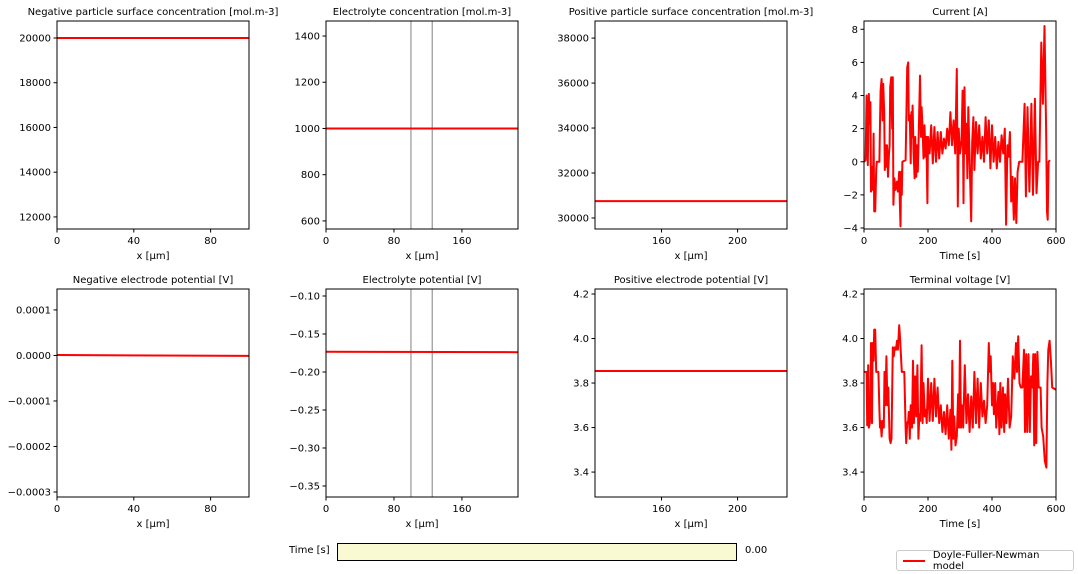 The width and height of the screenshot is (1078, 574). Describe the element at coordinates (537, 552) in the screenshot. I see `time-slider` at that location.